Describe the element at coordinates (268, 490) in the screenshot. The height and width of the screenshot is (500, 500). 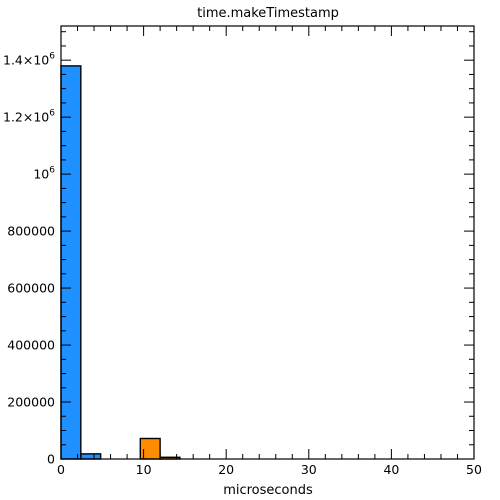
I see `x-axis-label: microseconds` at that location.